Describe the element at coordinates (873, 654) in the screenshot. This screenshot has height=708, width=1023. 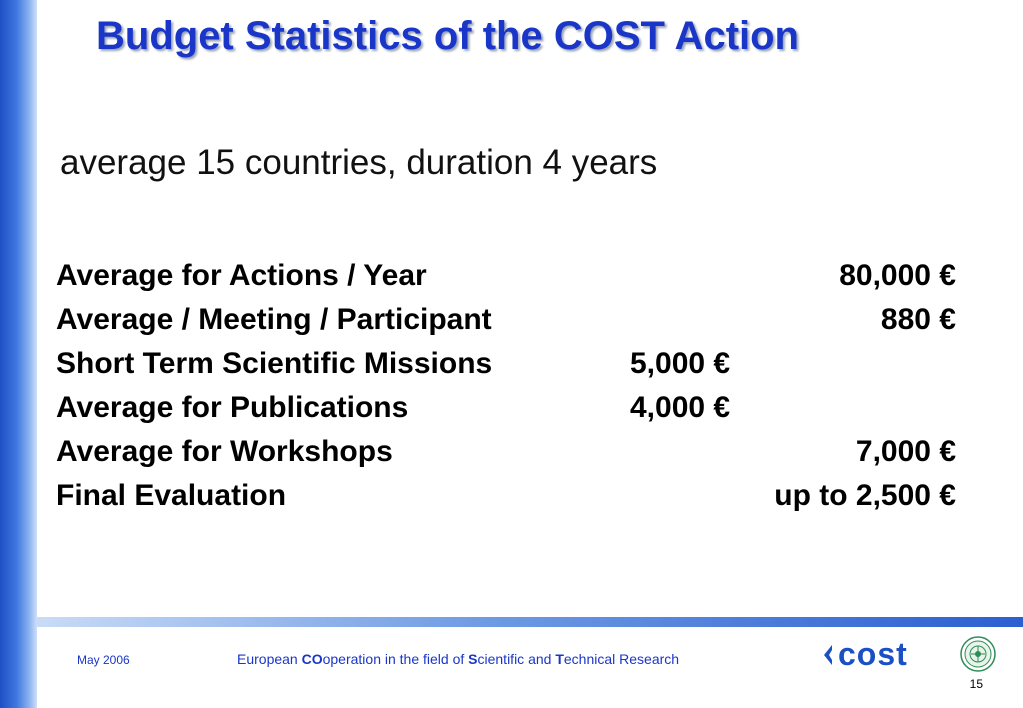
I see `cost-logo-text: cost` at that location.